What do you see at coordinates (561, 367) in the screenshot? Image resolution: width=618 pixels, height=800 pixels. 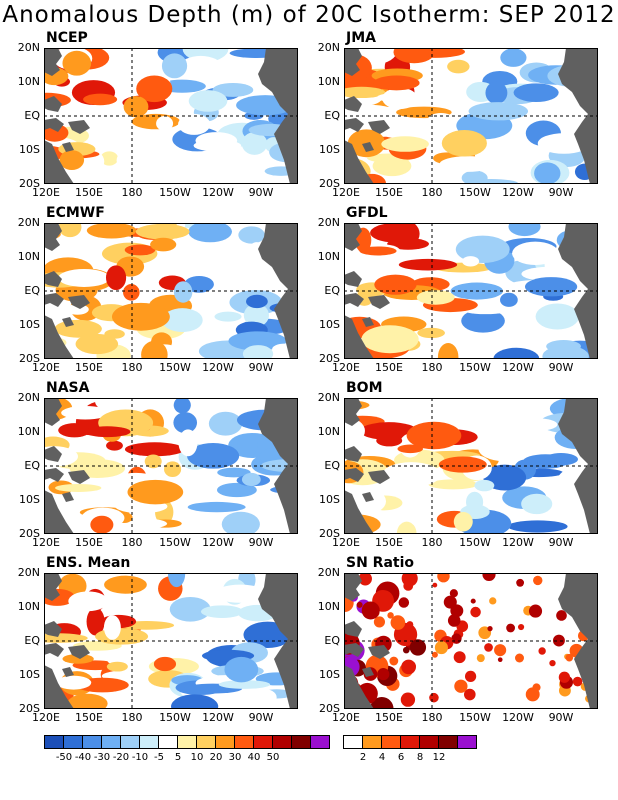 I see `lon-label: 90W` at bounding box center [561, 367].